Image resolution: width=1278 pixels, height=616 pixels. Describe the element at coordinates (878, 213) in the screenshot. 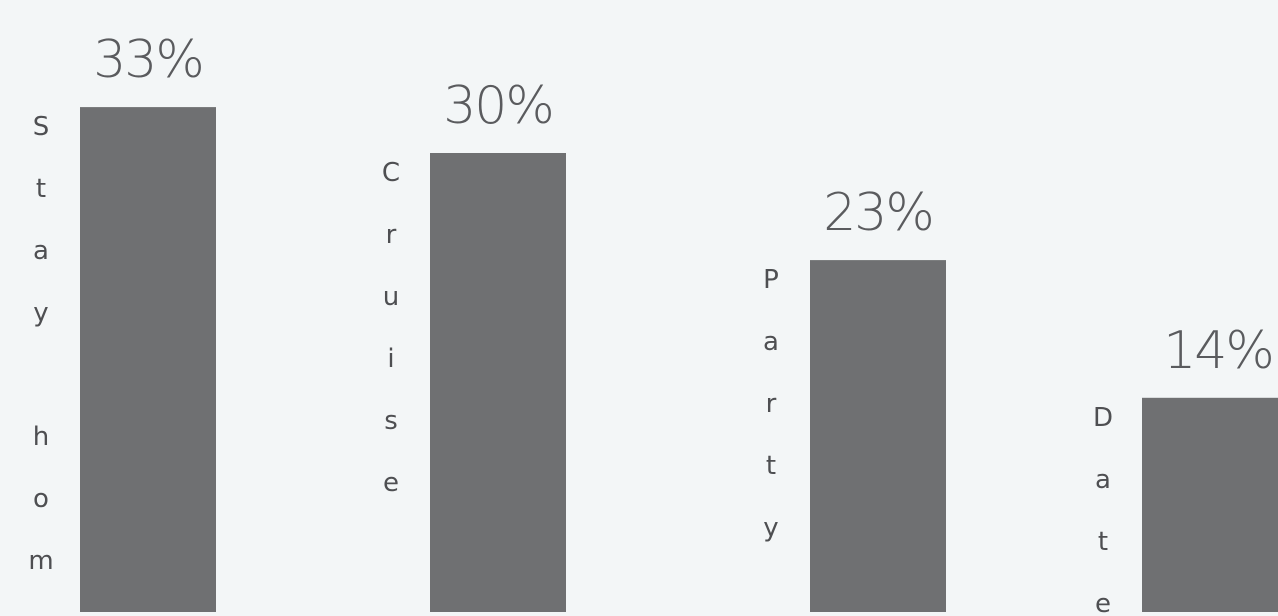

I see `data-label-party: 23%` at that location.